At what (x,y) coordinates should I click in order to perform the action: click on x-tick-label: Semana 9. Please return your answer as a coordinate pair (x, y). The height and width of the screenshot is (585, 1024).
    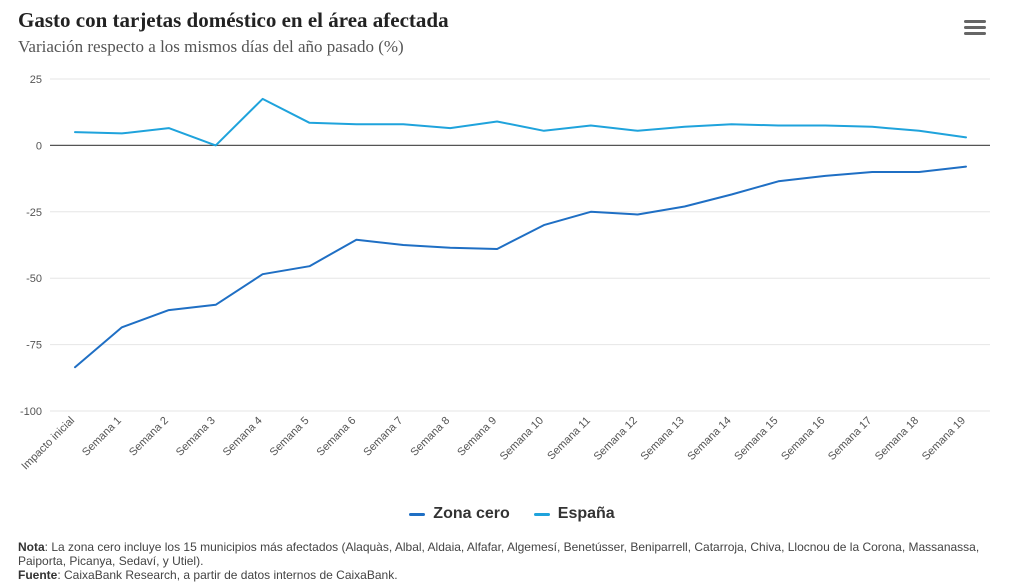
    Looking at the image, I should click on (477, 437).